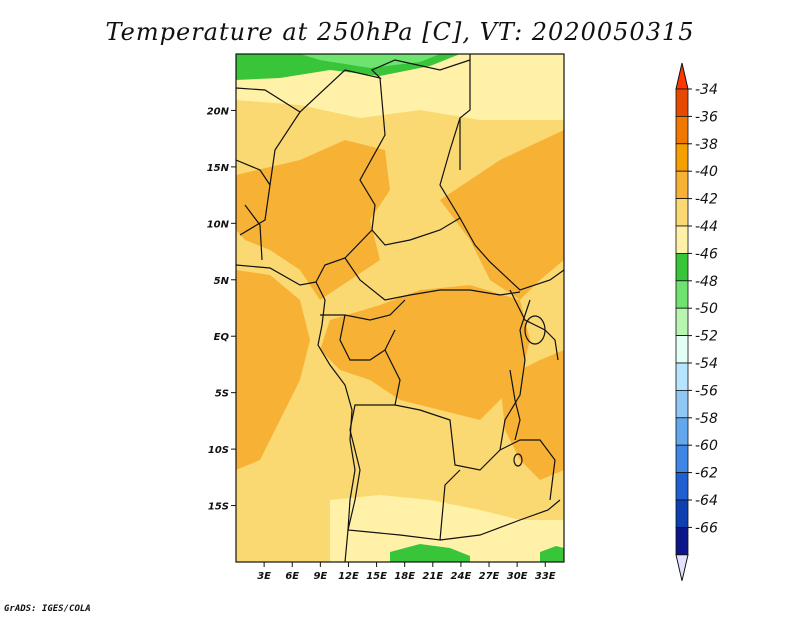  I want to click on shade-west-orange, so click(273, 370).